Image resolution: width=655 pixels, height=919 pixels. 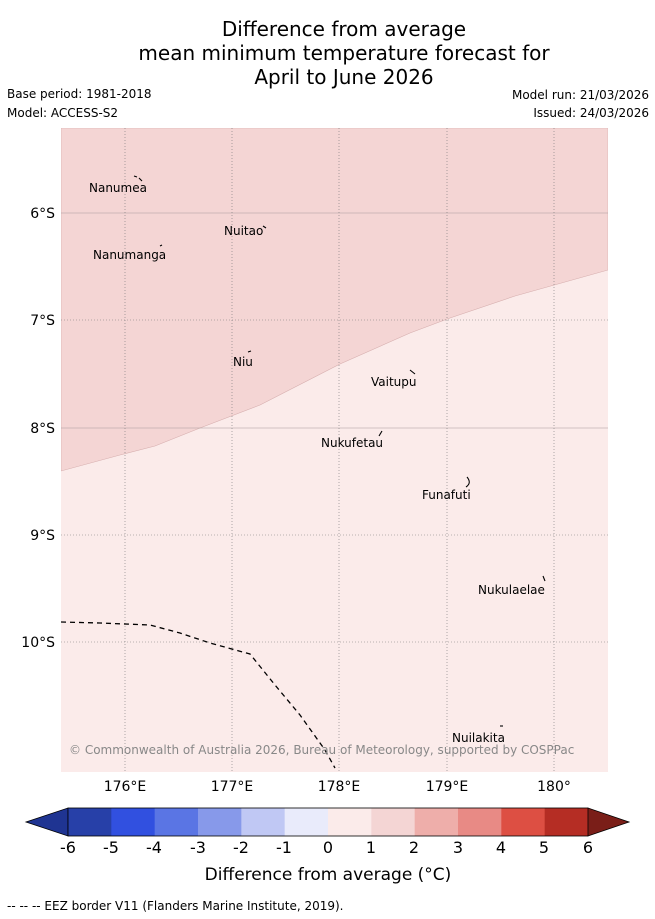 I want to click on island-label: Niu, so click(x=243, y=362).